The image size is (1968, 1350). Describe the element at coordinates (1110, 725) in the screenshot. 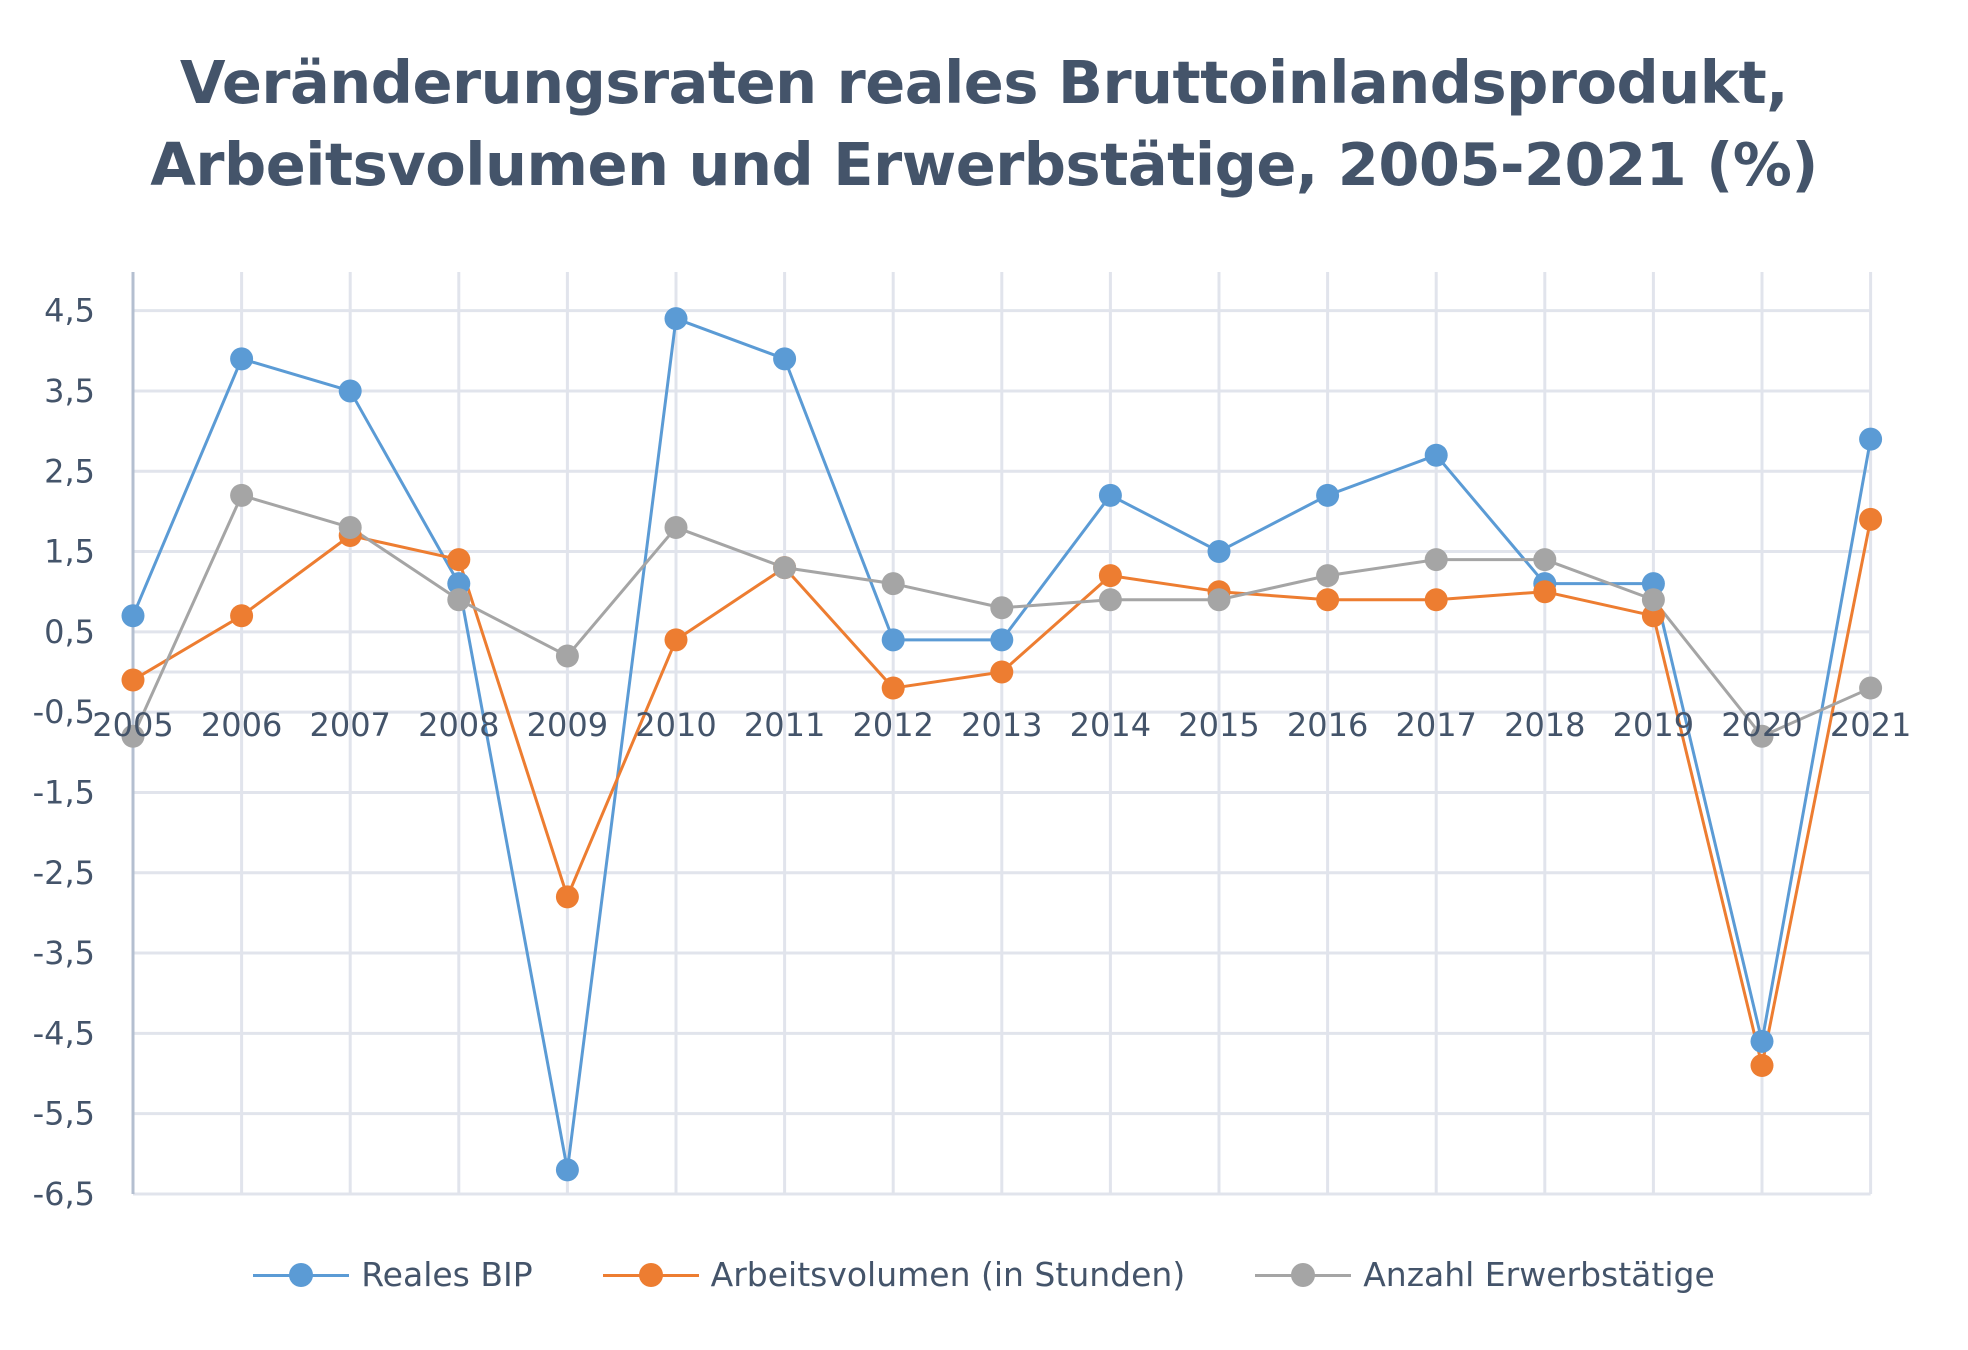

I see `x-tick-label: 2014` at that location.